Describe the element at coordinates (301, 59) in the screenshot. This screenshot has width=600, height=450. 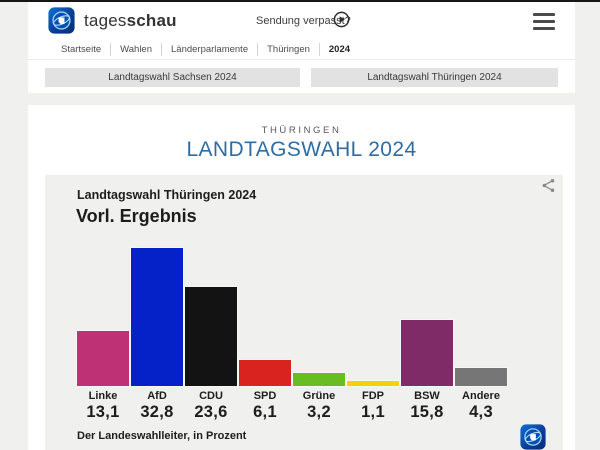
I see `header-divider` at that location.